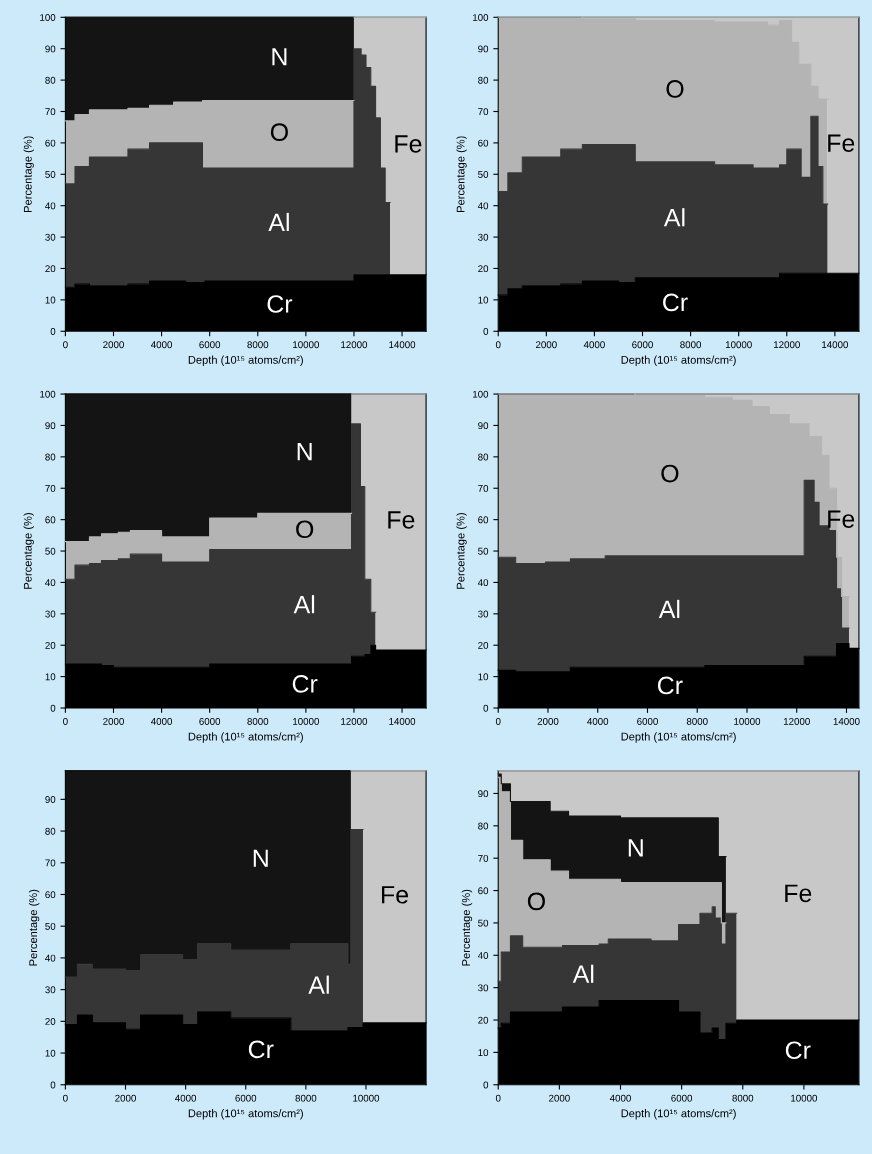 The width and height of the screenshot is (872, 1154). What do you see at coordinates (483, 300) in the screenshot?
I see `y-tick-label: 10` at bounding box center [483, 300].